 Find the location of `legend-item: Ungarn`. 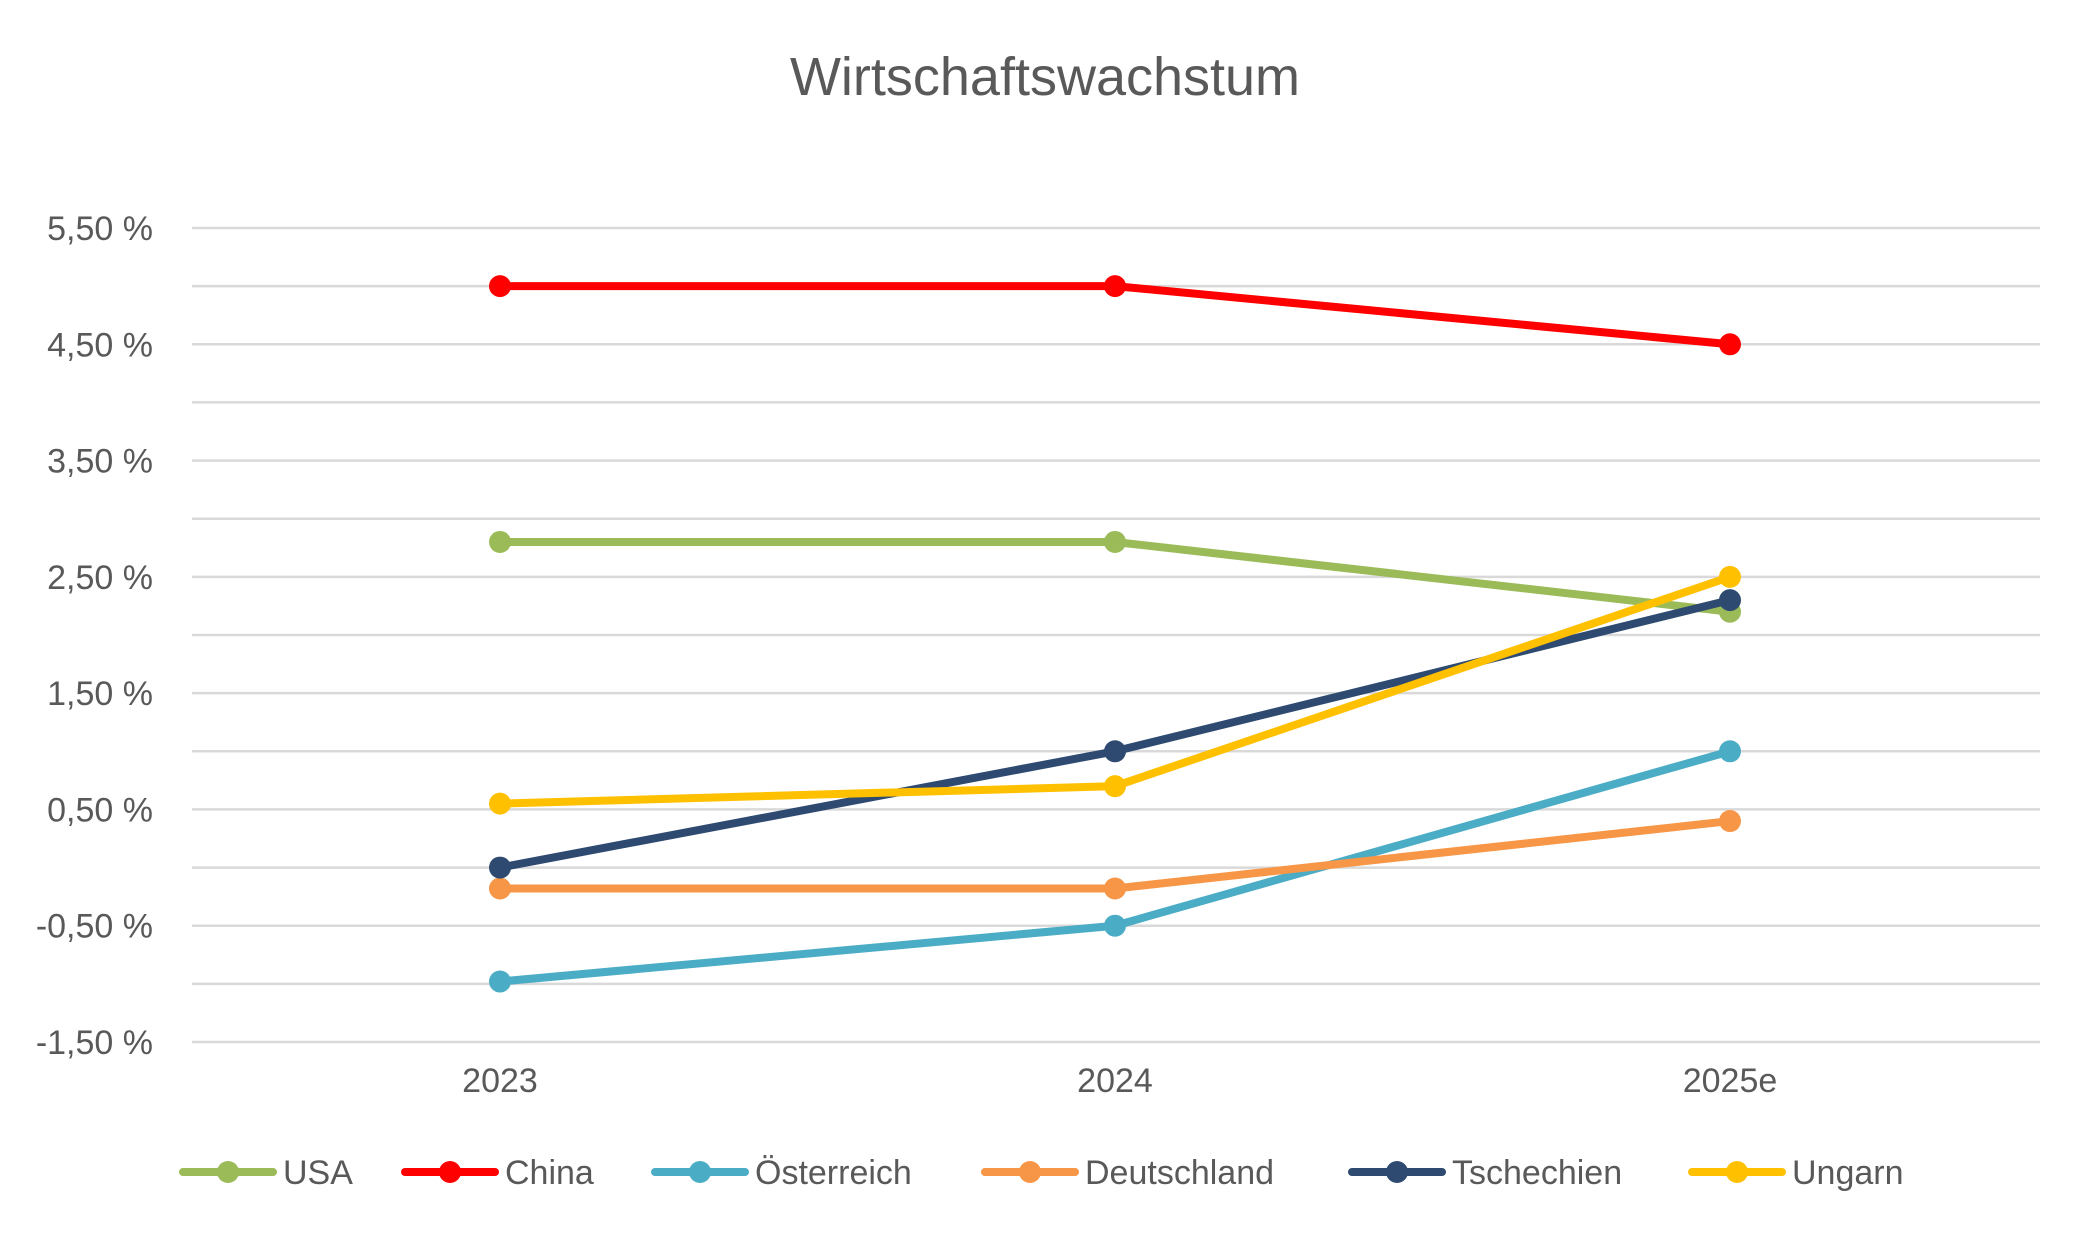

legend-item: Ungarn is located at coordinates (1796, 1173).